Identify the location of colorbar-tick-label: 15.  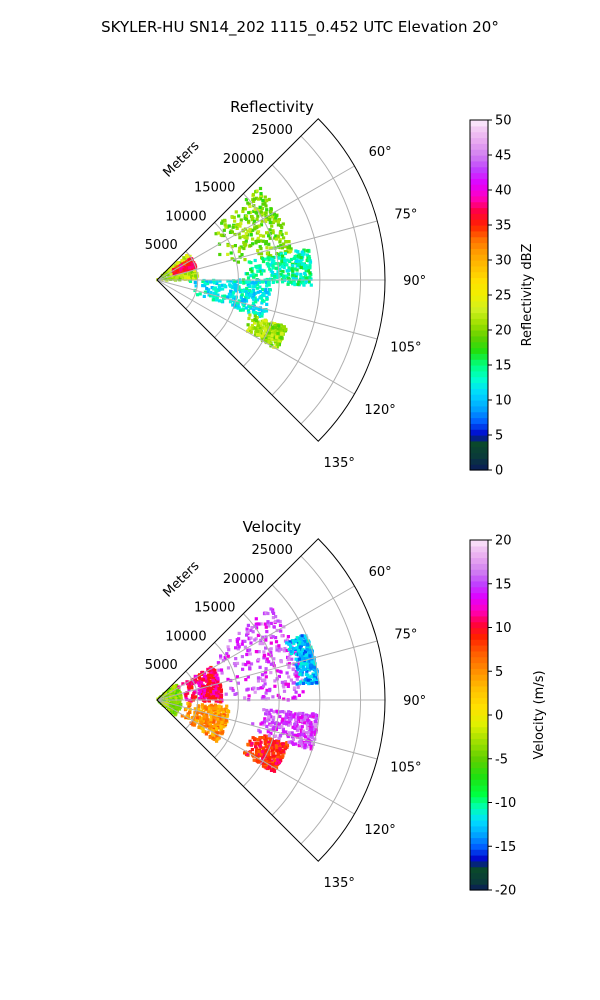
(503, 584).